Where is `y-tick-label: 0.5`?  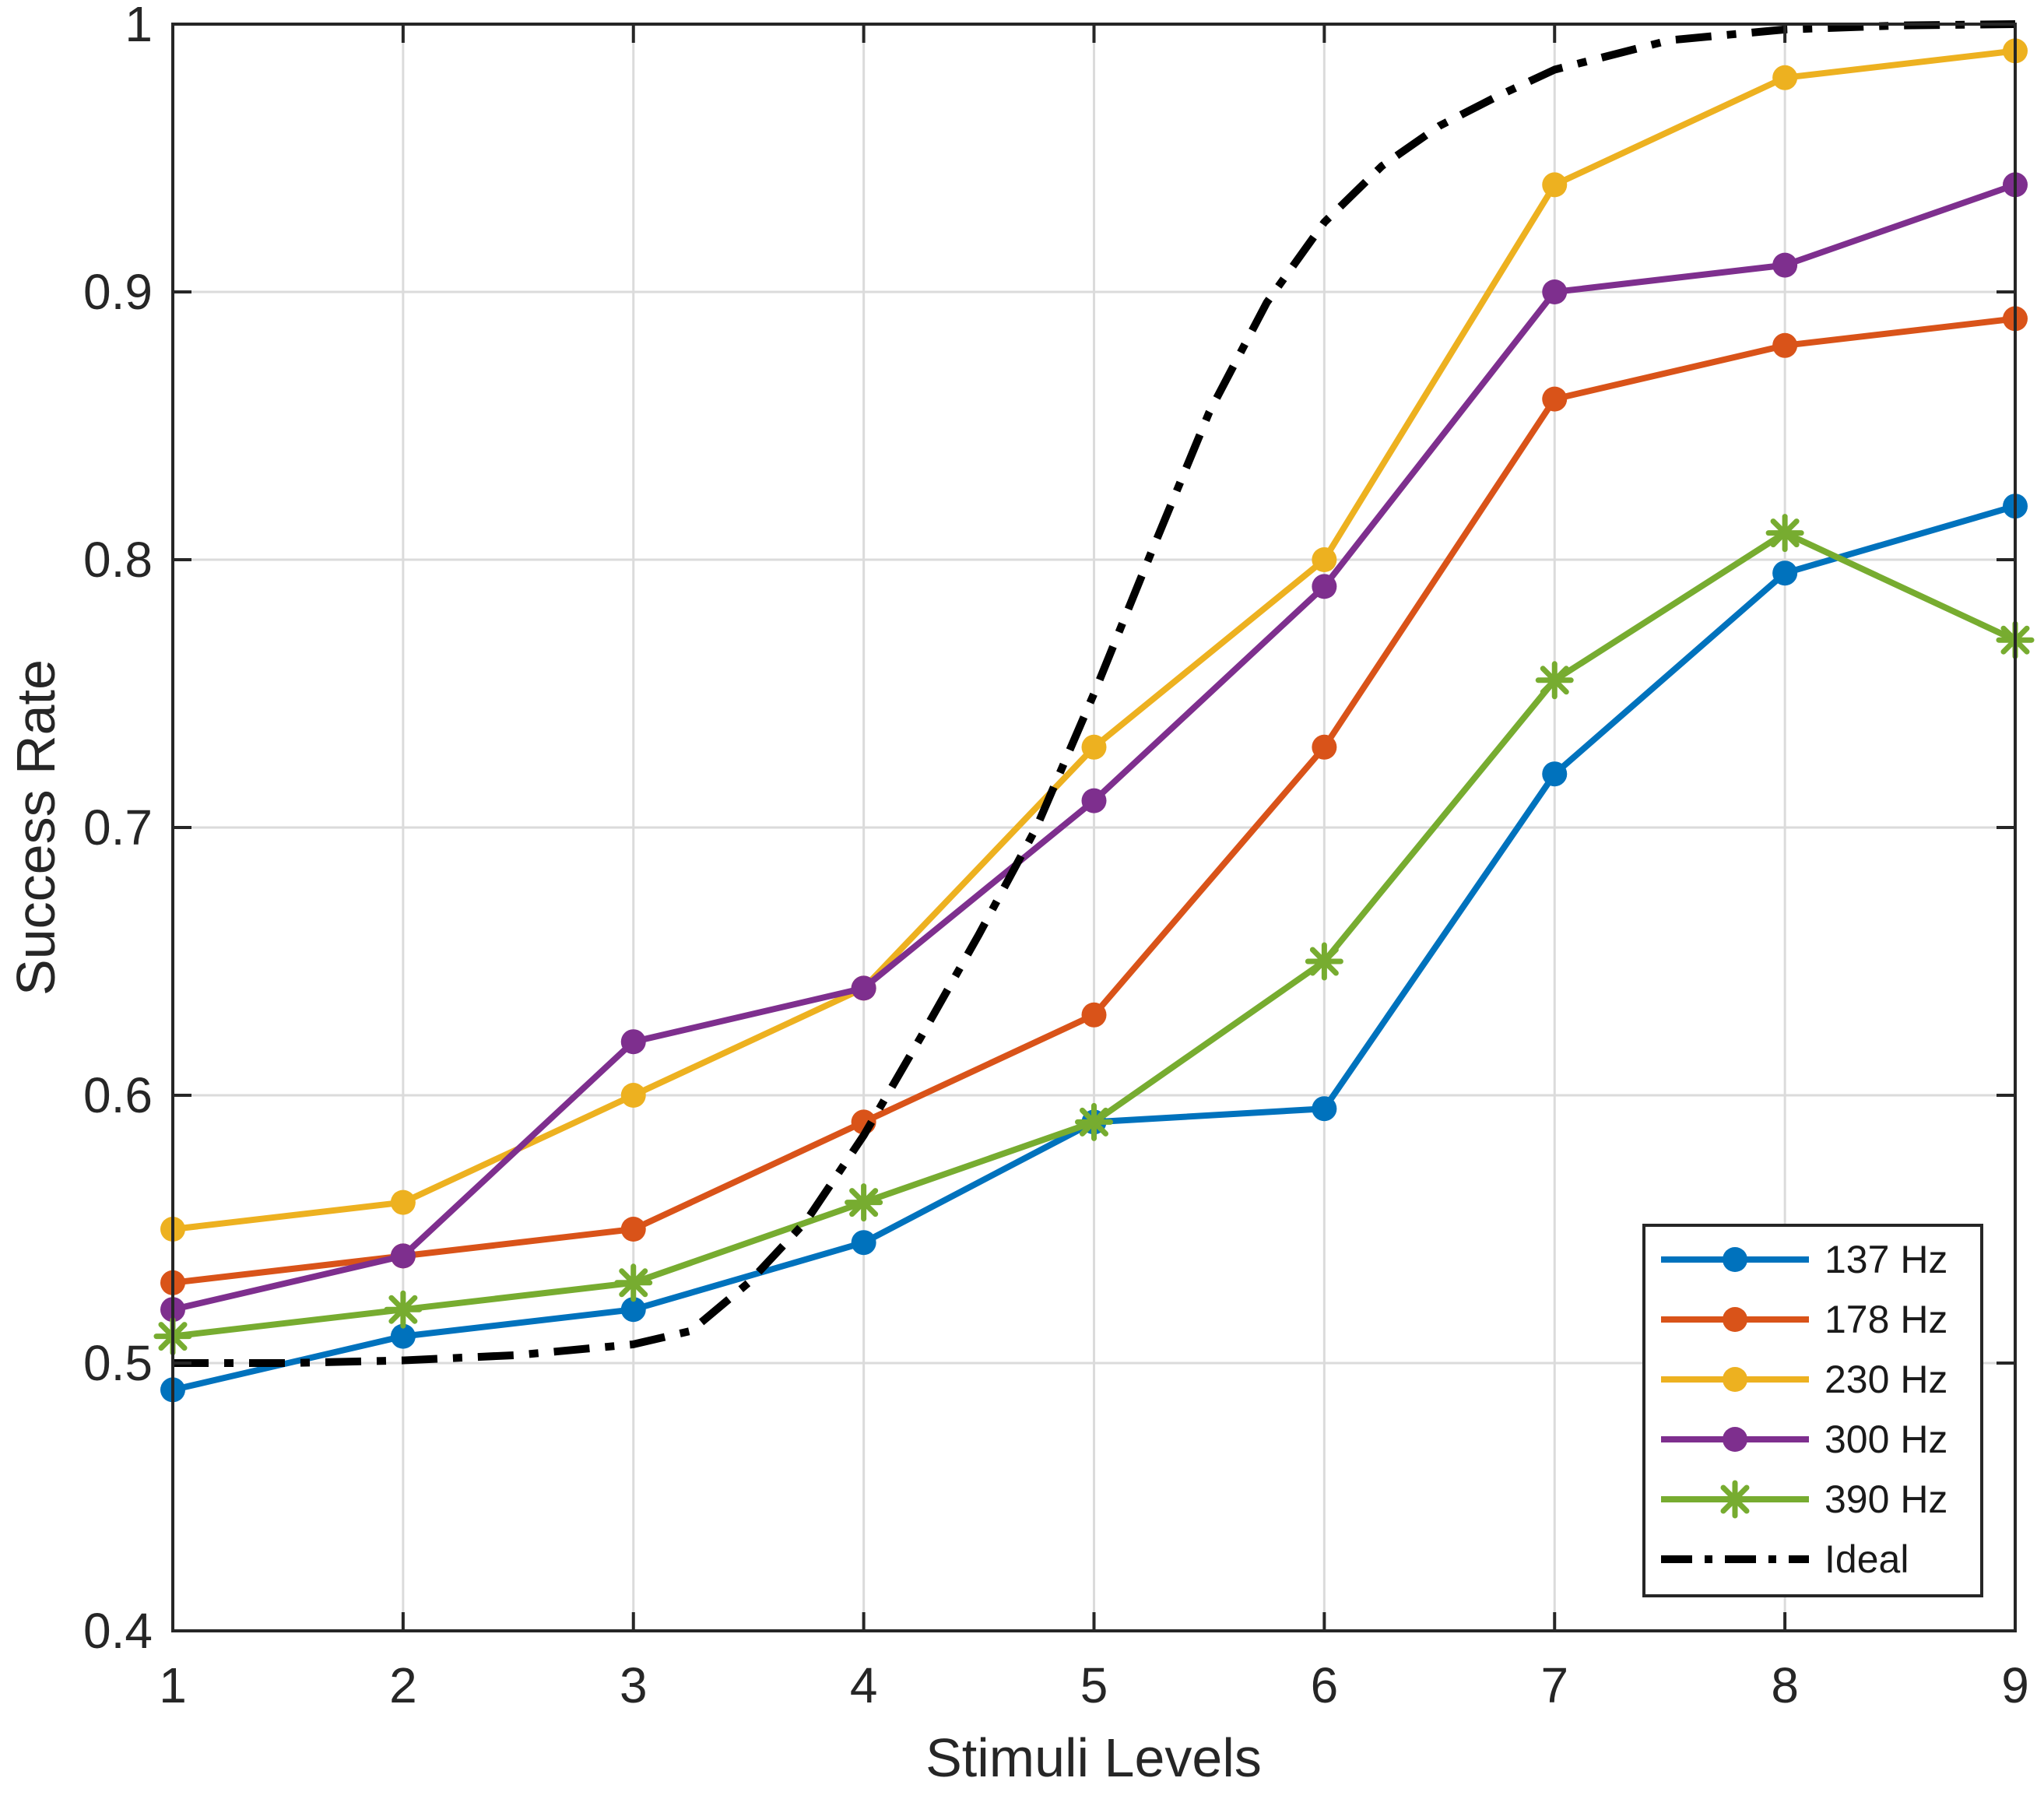
y-tick-label: 0.5 is located at coordinates (118, 1363).